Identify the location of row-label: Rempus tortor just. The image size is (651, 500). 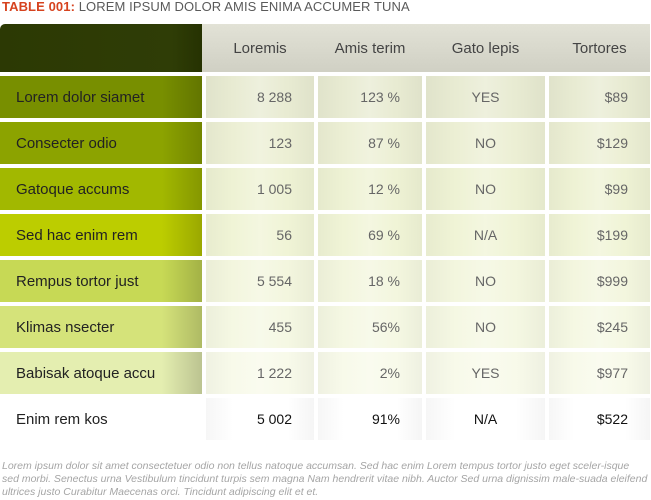
(101, 281).